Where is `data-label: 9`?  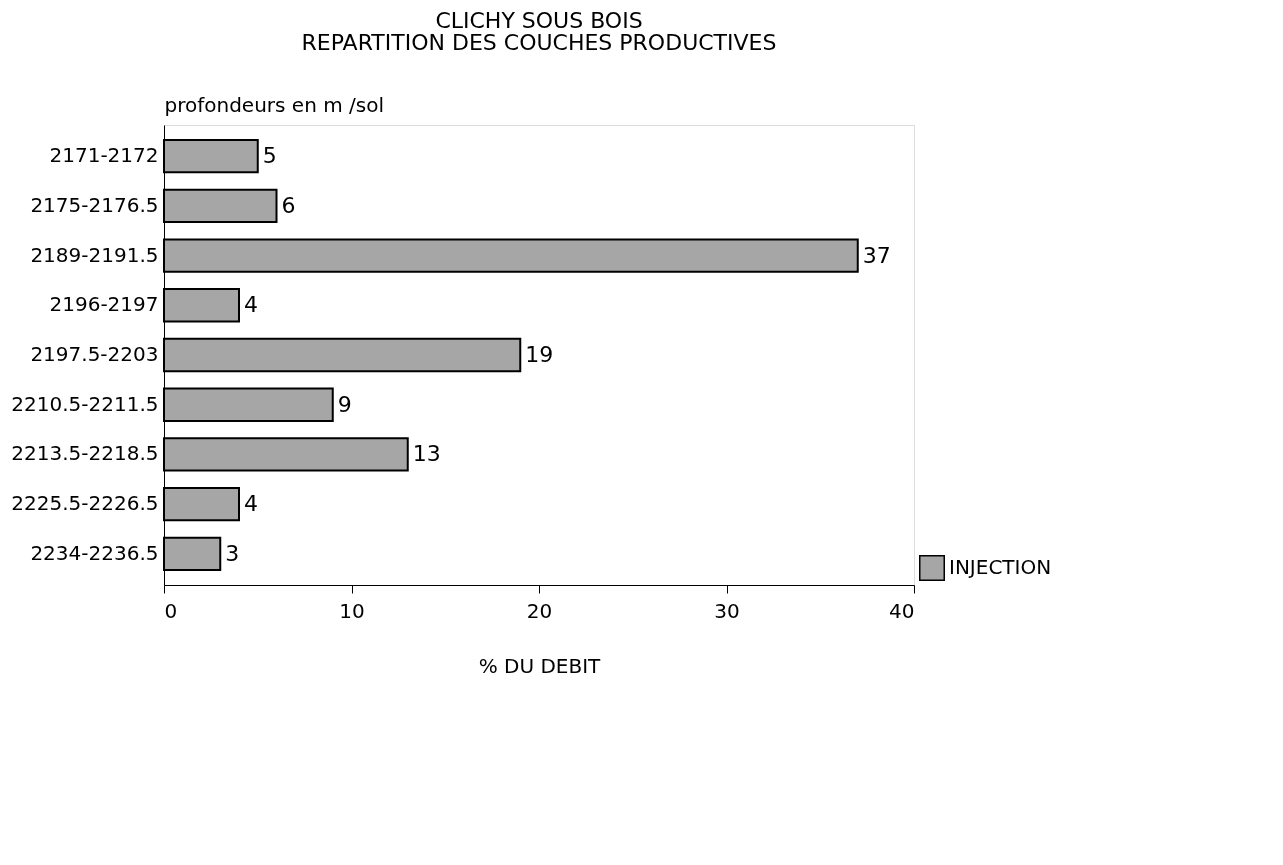 data-label: 9 is located at coordinates (344, 404).